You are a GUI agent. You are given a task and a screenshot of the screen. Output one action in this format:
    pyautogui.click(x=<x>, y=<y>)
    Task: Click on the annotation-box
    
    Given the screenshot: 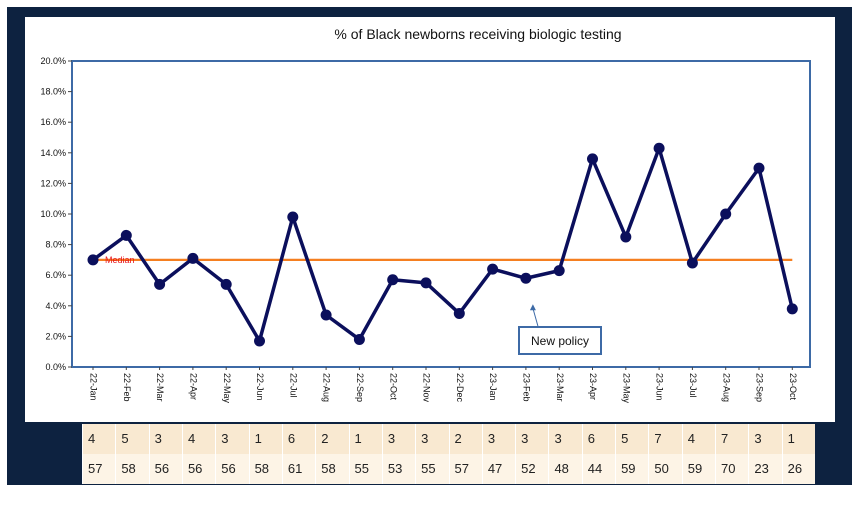 What is the action you would take?
    pyautogui.click(x=560, y=340)
    